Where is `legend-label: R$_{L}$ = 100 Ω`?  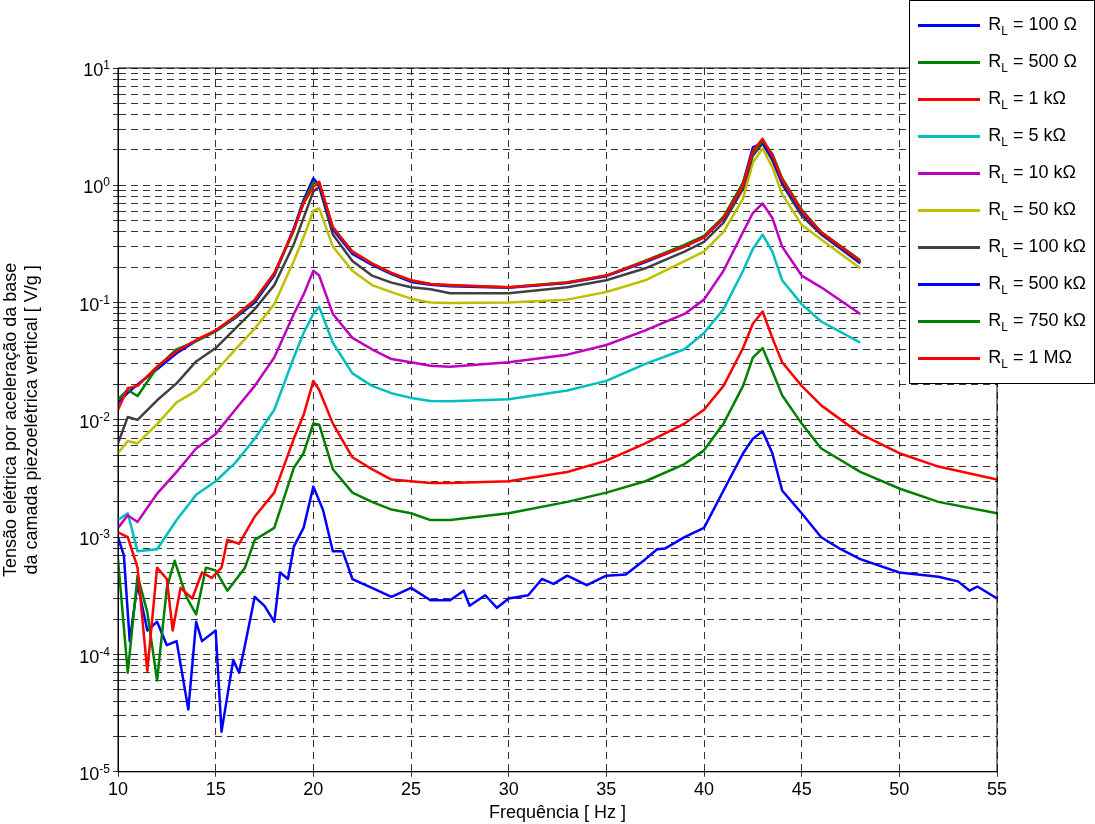
legend-label: R$_{L}$ = 100 Ω is located at coordinates (1032, 25).